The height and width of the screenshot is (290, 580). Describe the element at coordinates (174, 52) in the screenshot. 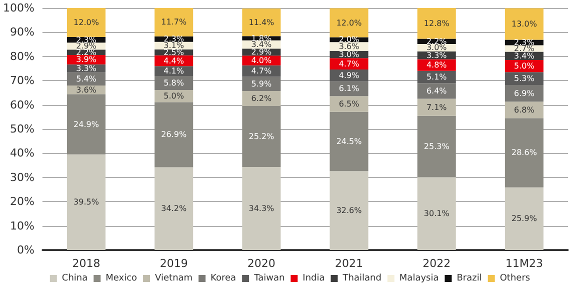

I see `data-label: 2.5%` at that location.